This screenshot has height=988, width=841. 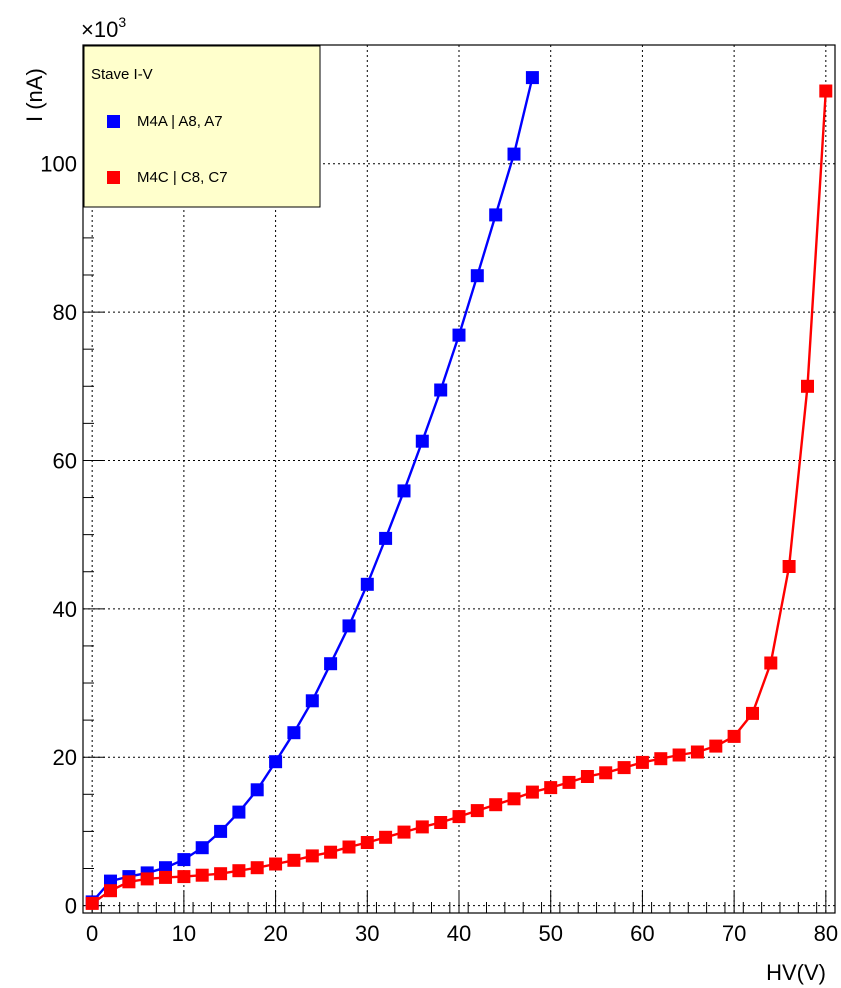 What do you see at coordinates (113, 121) in the screenshot?
I see `legend-marker-m4a` at bounding box center [113, 121].